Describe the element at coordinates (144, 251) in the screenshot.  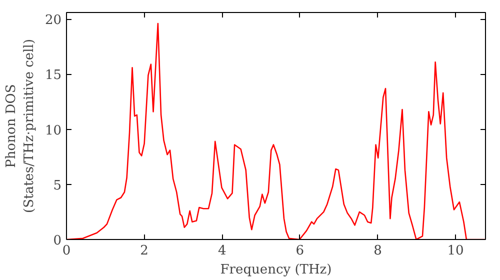
I see `x-tick-label: 2` at that location.